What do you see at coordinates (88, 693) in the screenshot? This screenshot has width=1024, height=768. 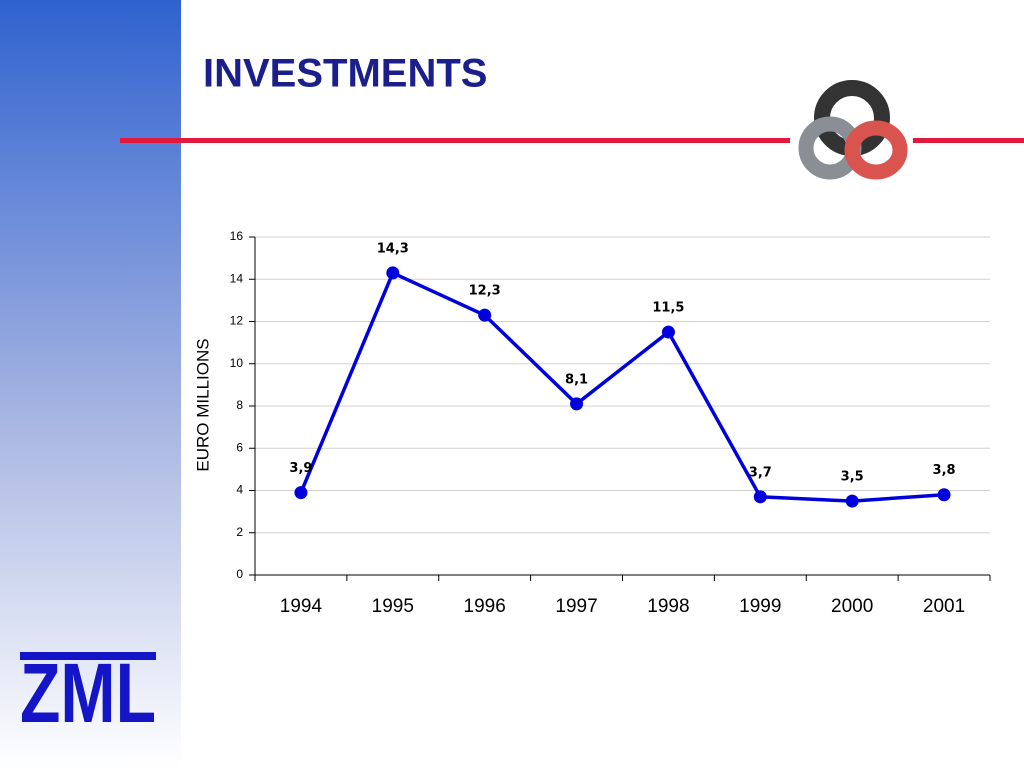 I see `logo-text: ZML` at bounding box center [88, 693].